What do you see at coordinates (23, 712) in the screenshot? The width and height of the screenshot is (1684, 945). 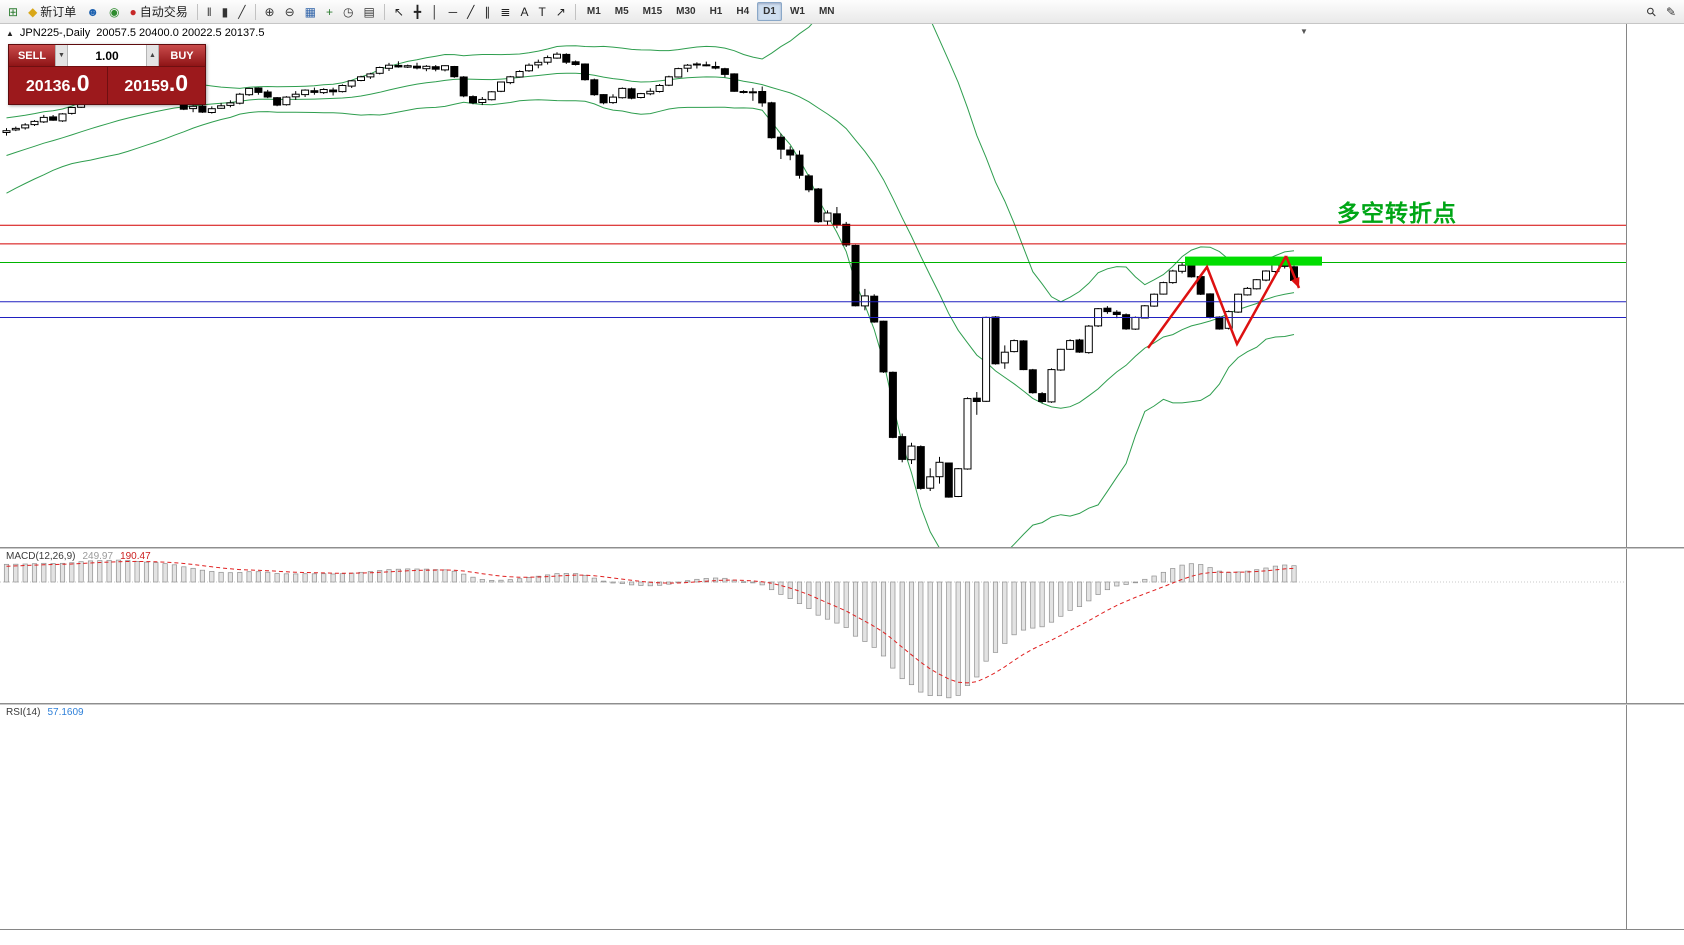 I see `rsi-name: RSI(14)` at bounding box center [23, 712].